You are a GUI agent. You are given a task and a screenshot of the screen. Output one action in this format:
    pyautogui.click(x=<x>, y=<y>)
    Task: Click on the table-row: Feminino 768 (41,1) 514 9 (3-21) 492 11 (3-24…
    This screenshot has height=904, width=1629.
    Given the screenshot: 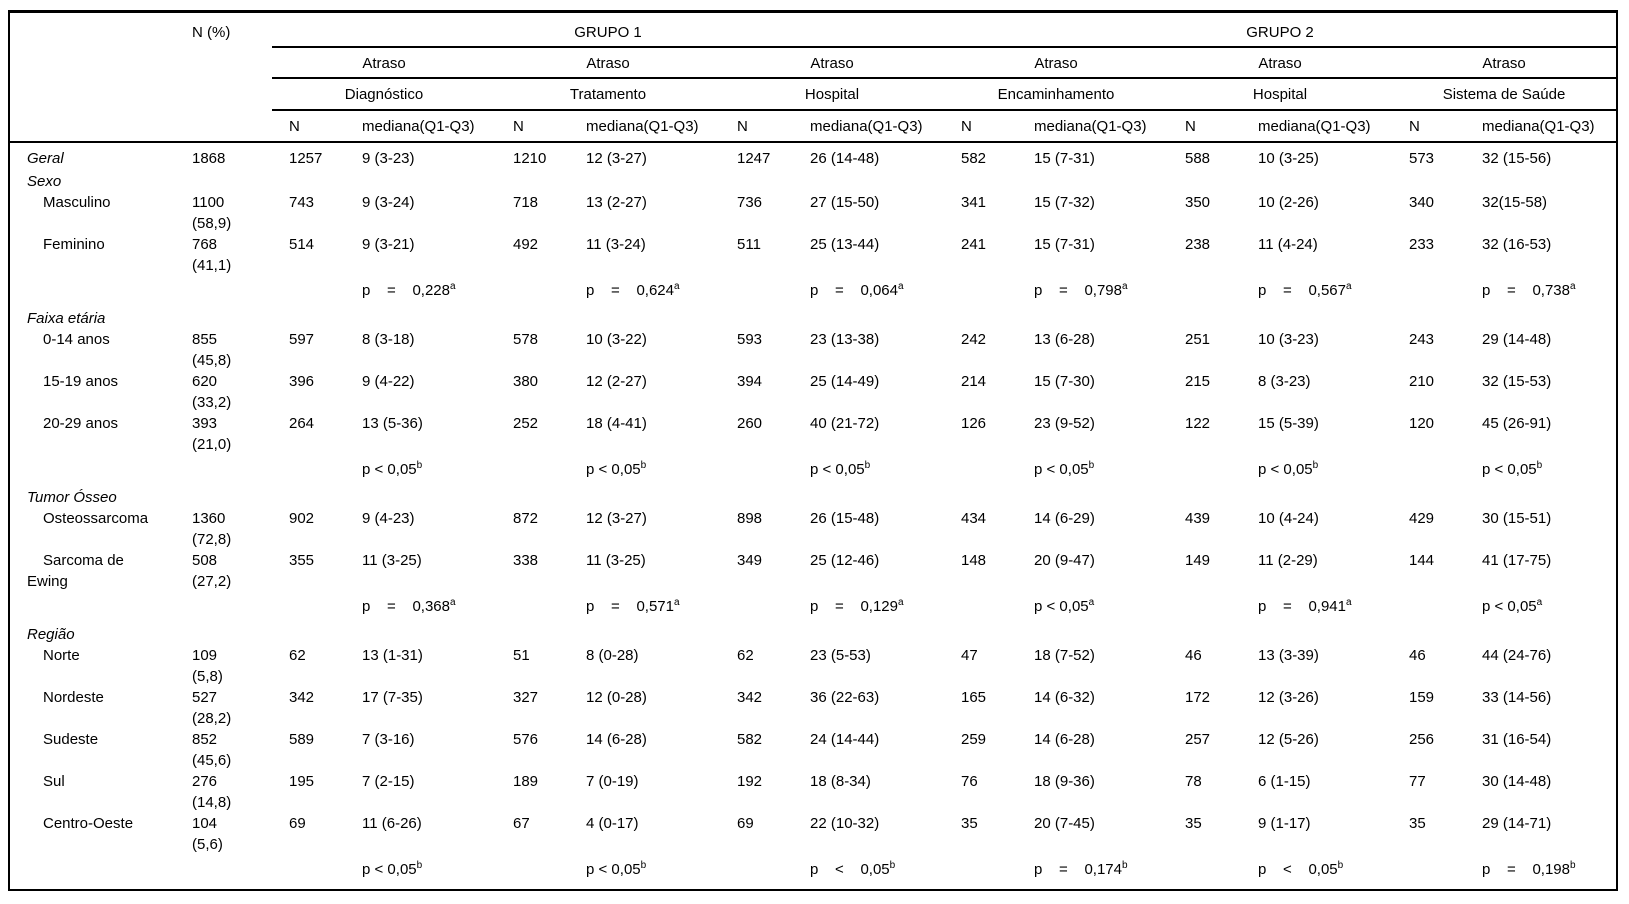 What is the action you would take?
    pyautogui.click(x=813, y=255)
    